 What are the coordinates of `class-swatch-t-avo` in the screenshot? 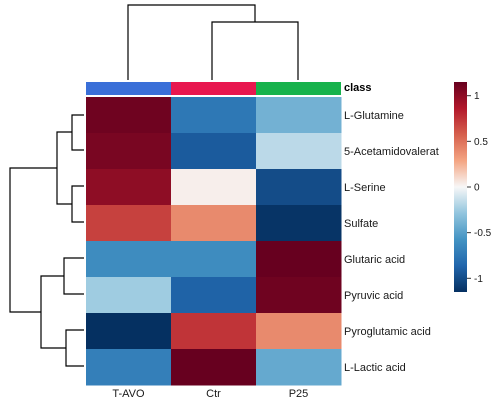 It's located at (128, 88).